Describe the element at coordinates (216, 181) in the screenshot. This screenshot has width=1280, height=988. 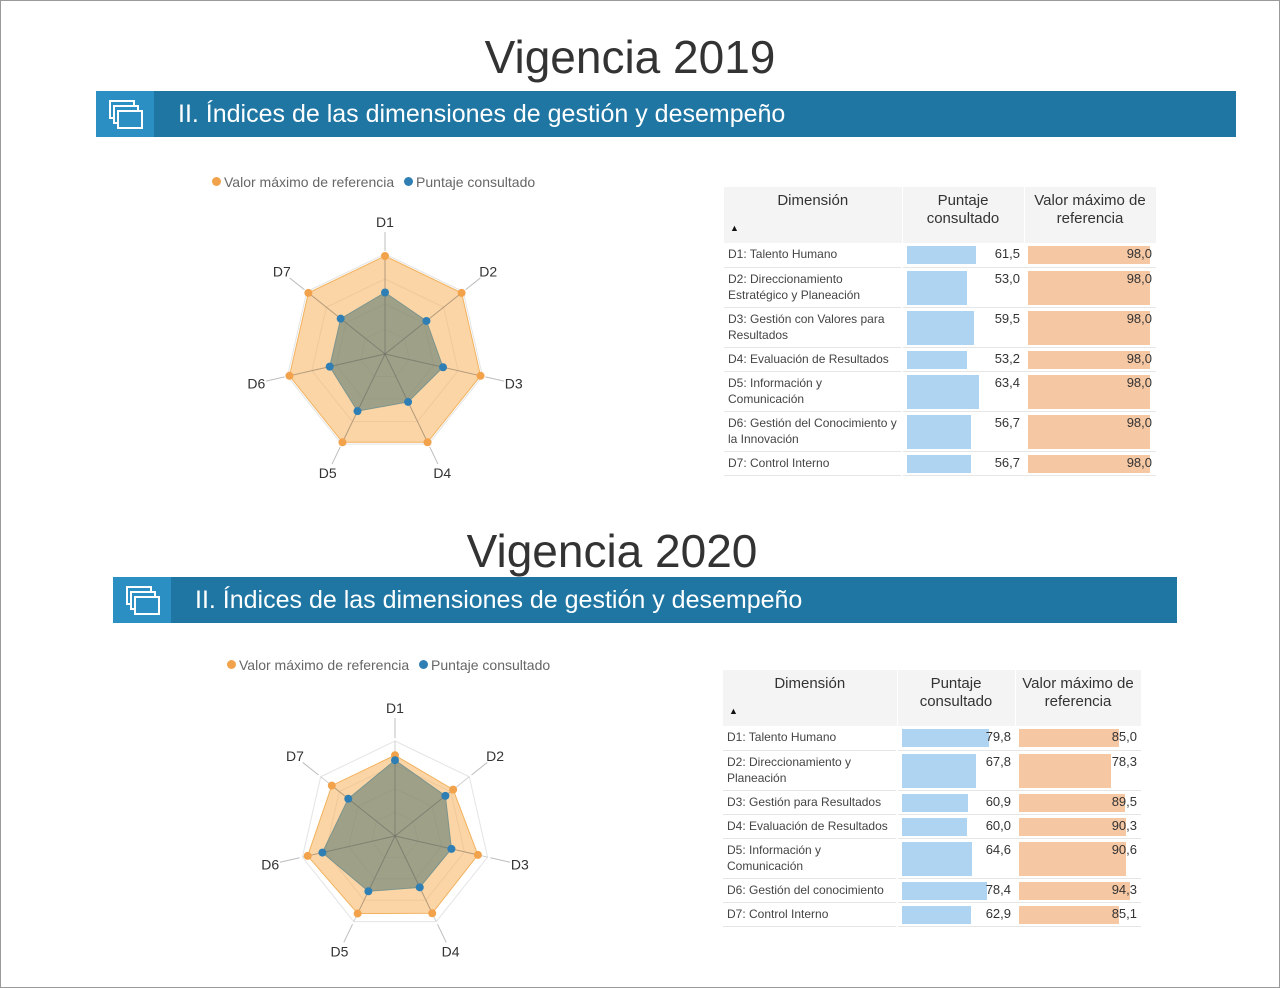
I see `legend-reference-marker` at that location.